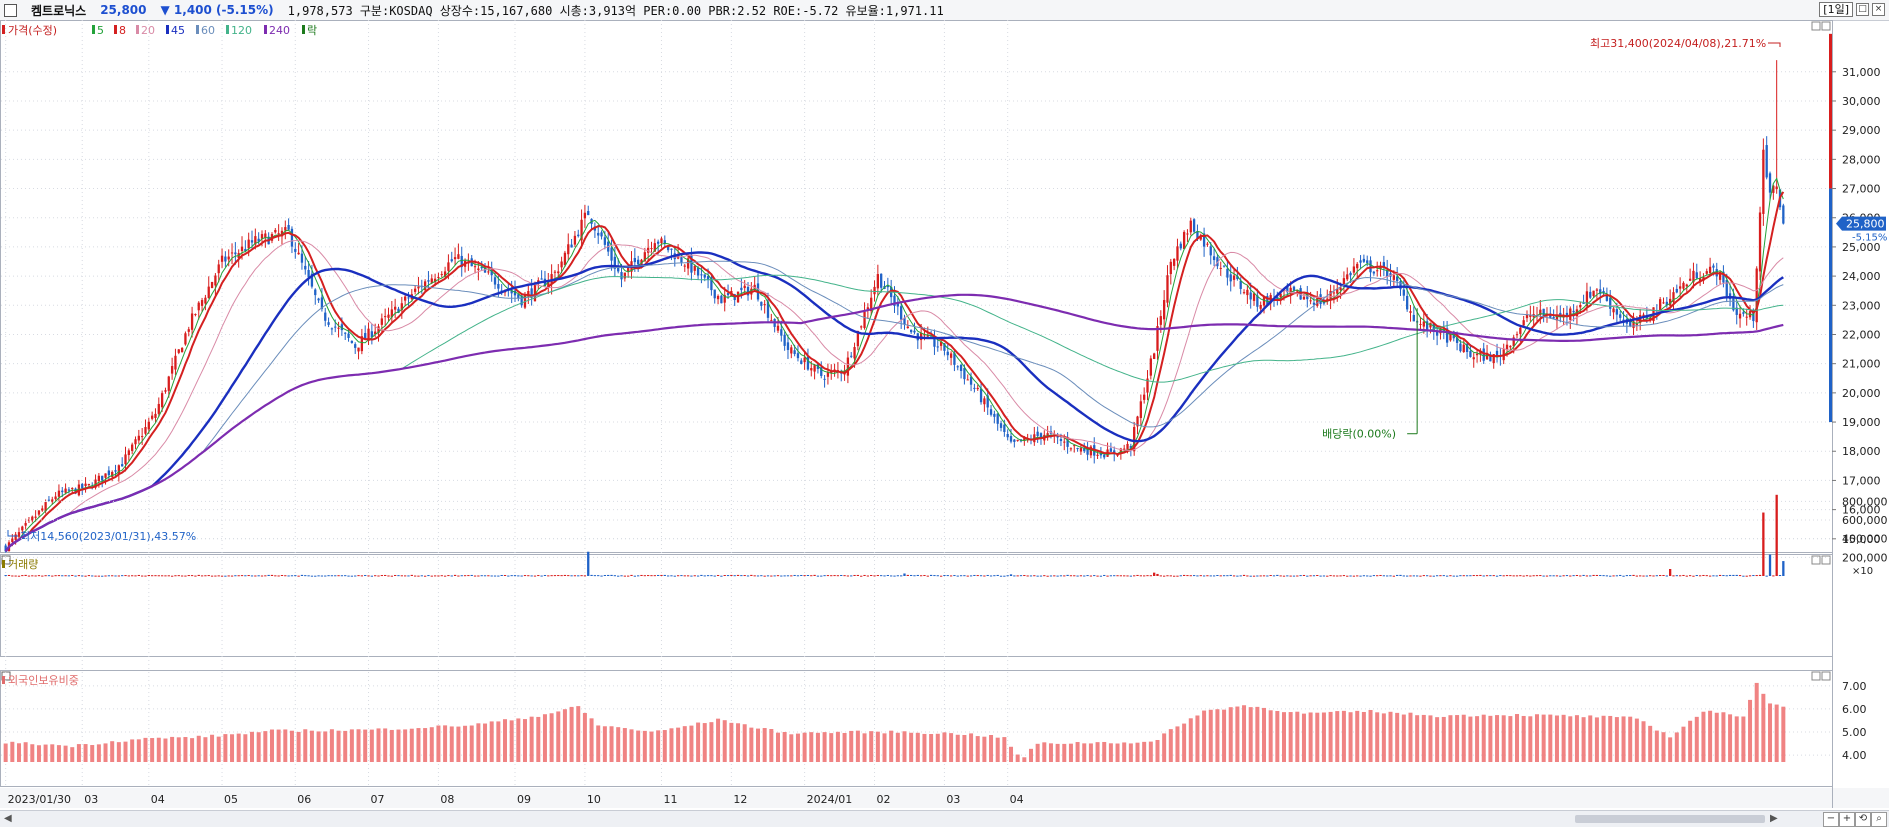 The image size is (1889, 827). What do you see at coordinates (1359, 434) in the screenshot?
I see `dividend-label: 배당락(0.00%)` at bounding box center [1359, 434].